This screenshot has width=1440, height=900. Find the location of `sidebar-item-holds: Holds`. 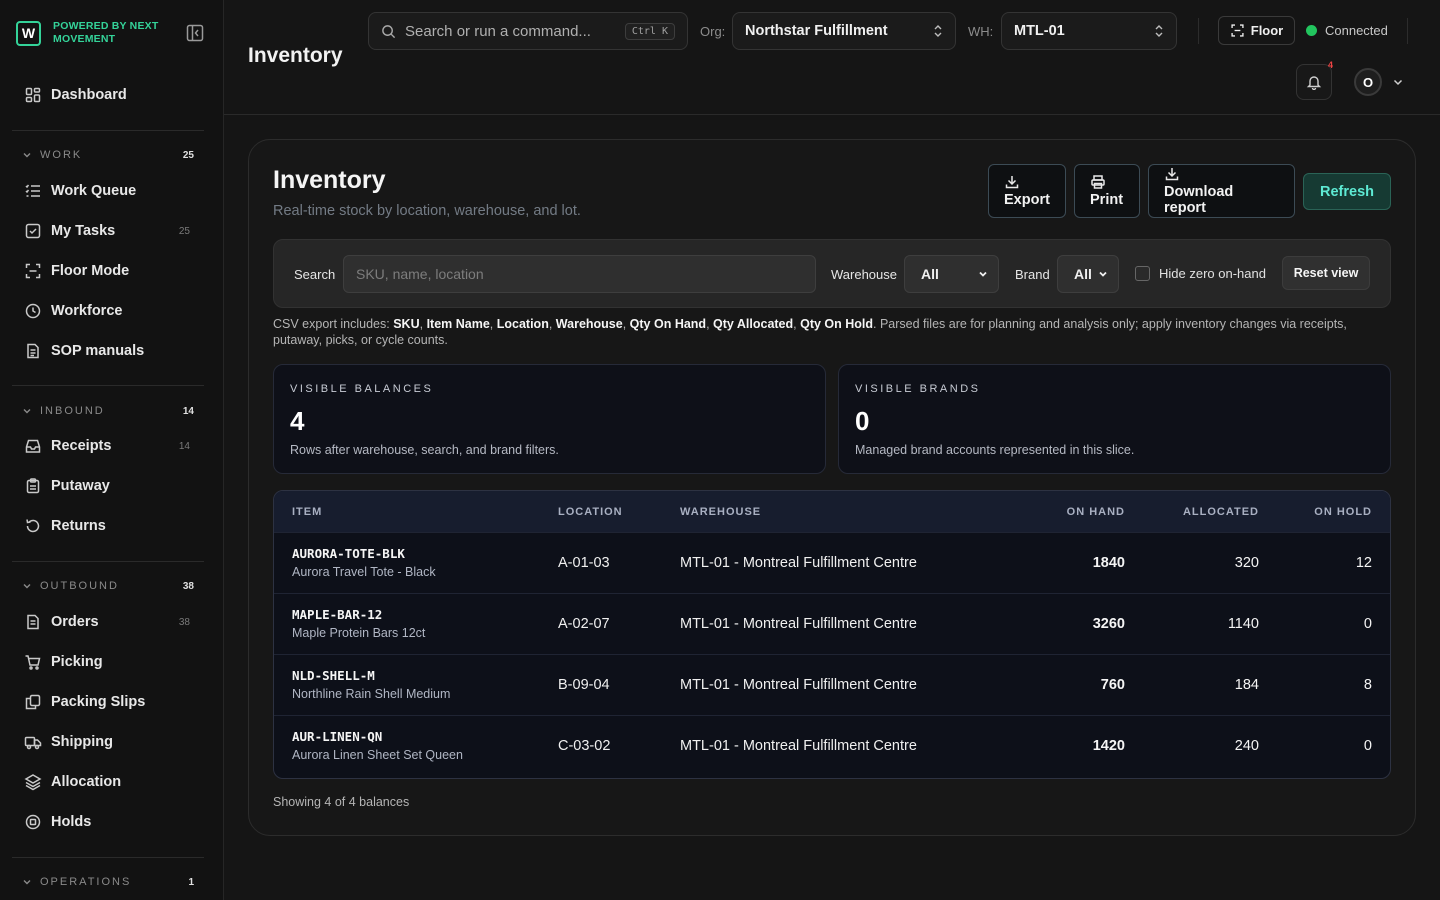

sidebar-item-holds: Holds is located at coordinates (112, 822).